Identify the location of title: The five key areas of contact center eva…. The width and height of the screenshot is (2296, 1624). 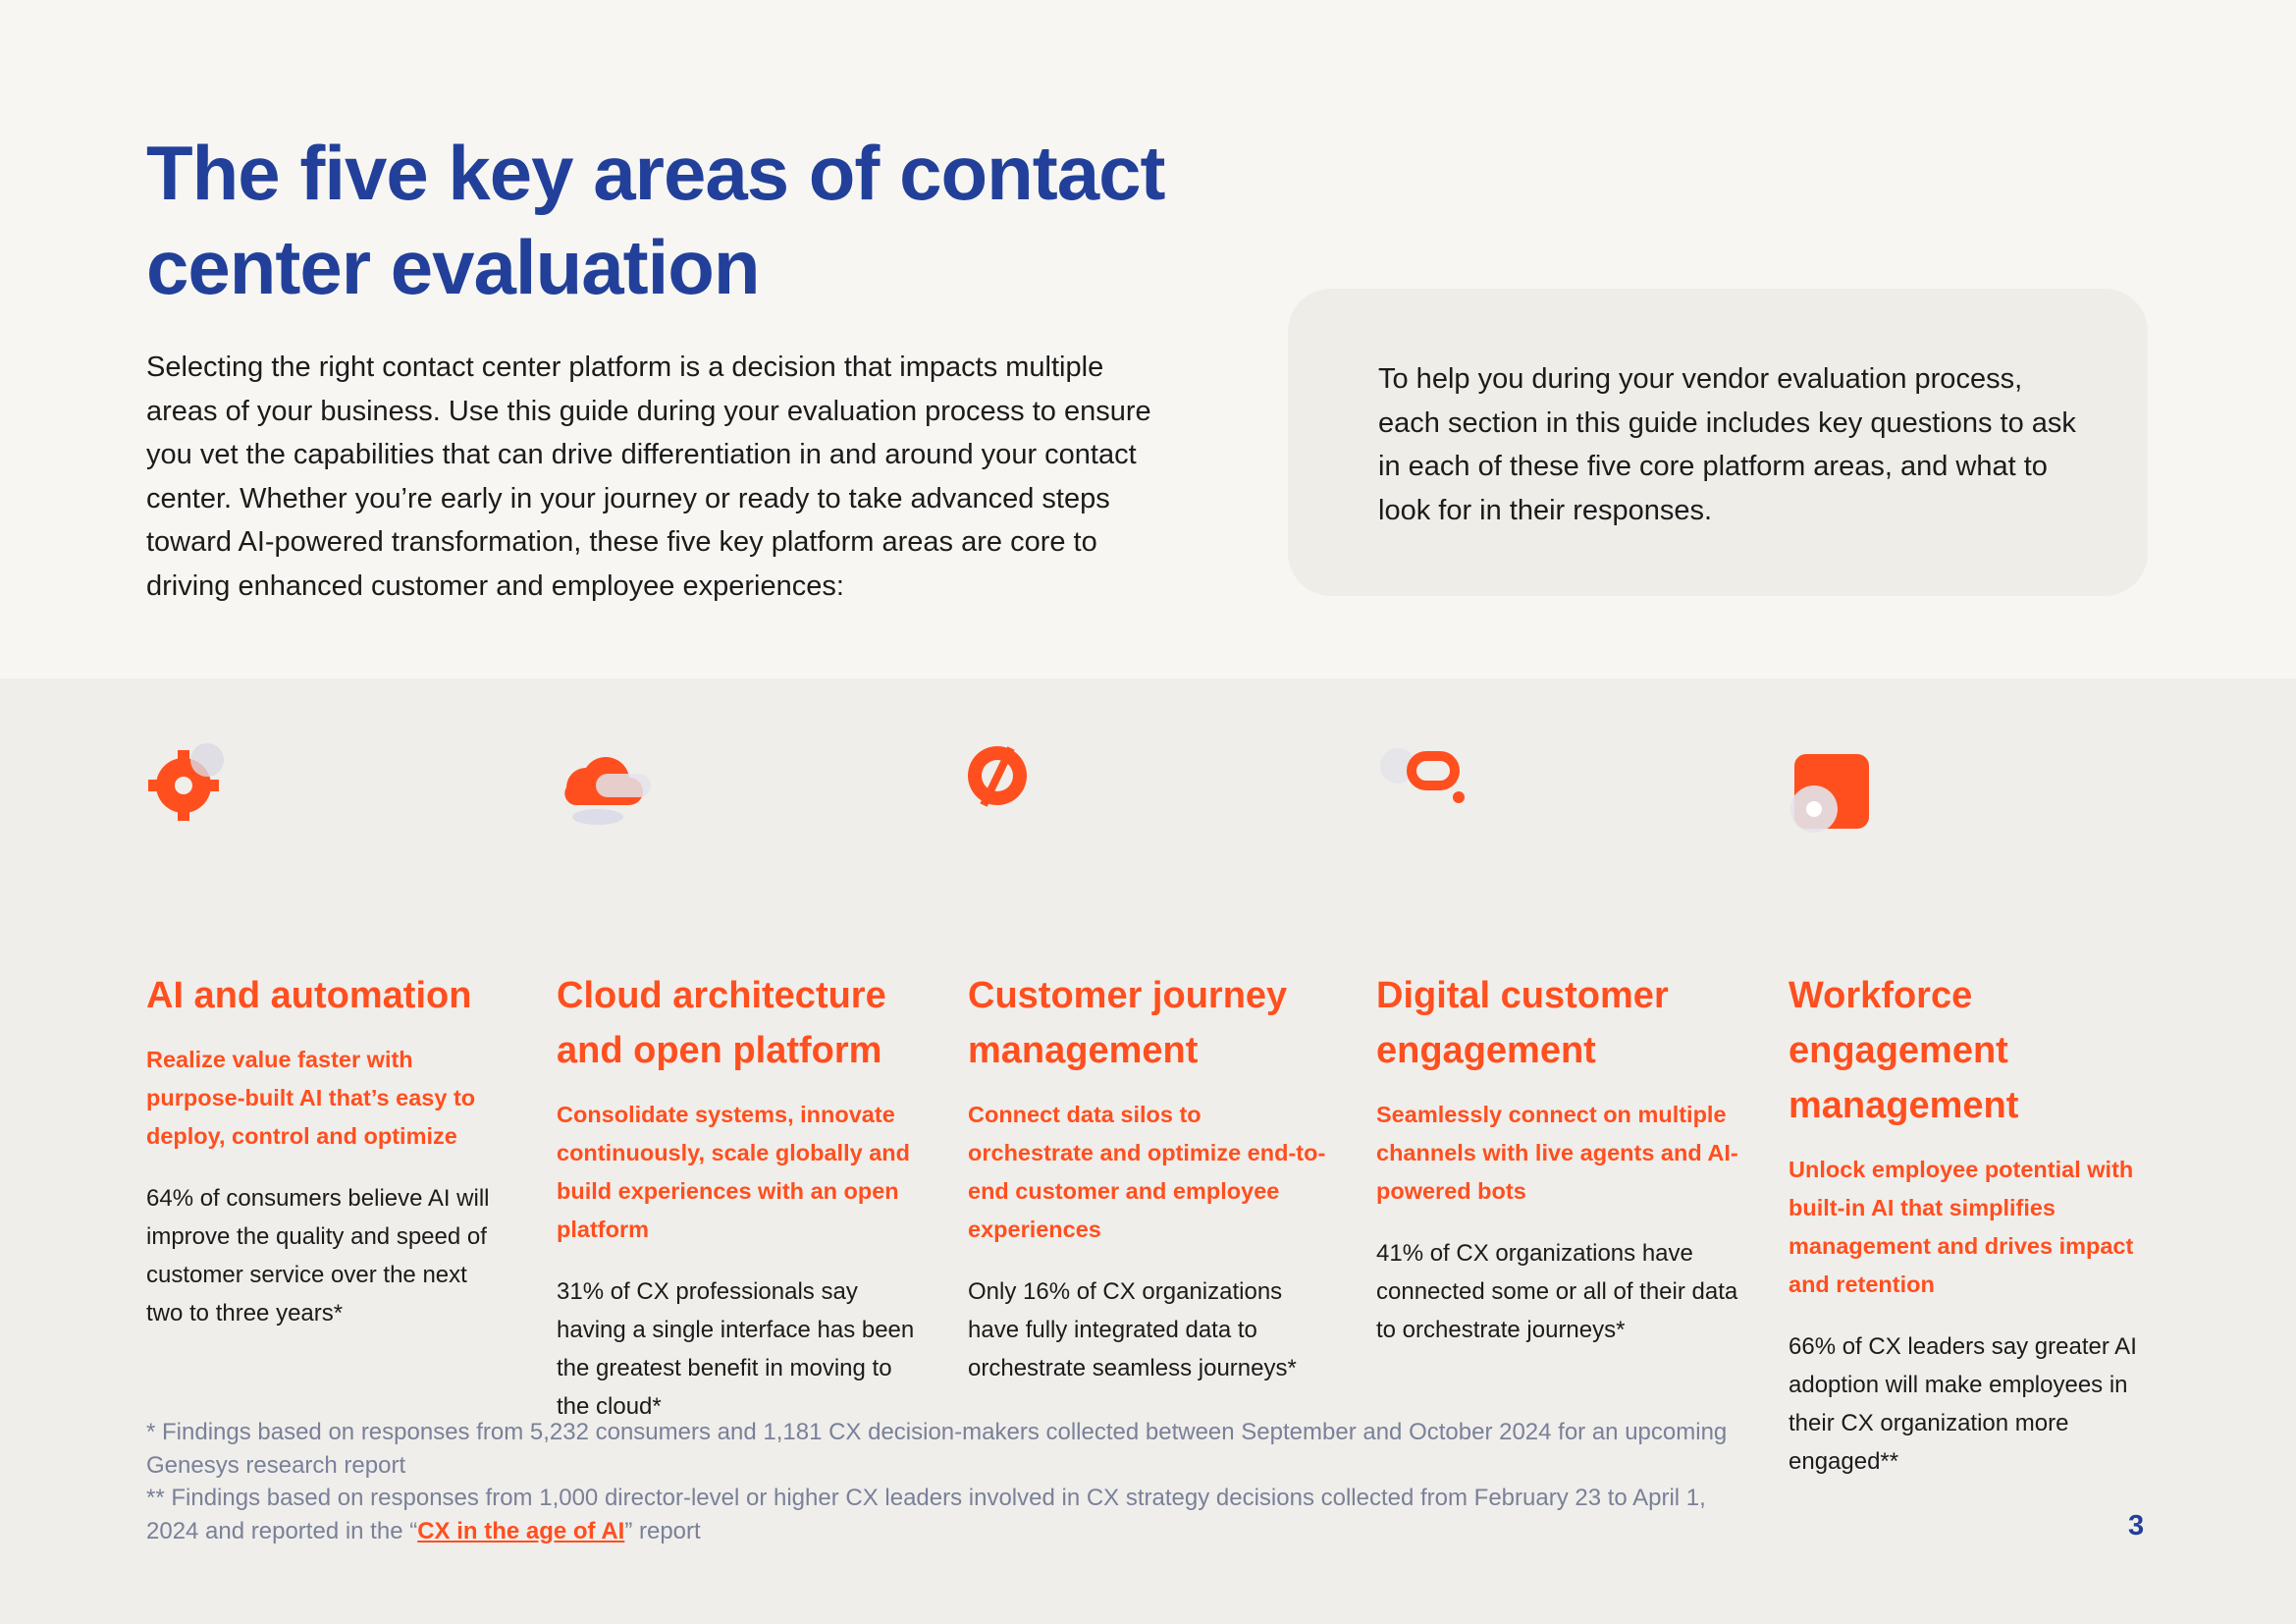
(655, 220).